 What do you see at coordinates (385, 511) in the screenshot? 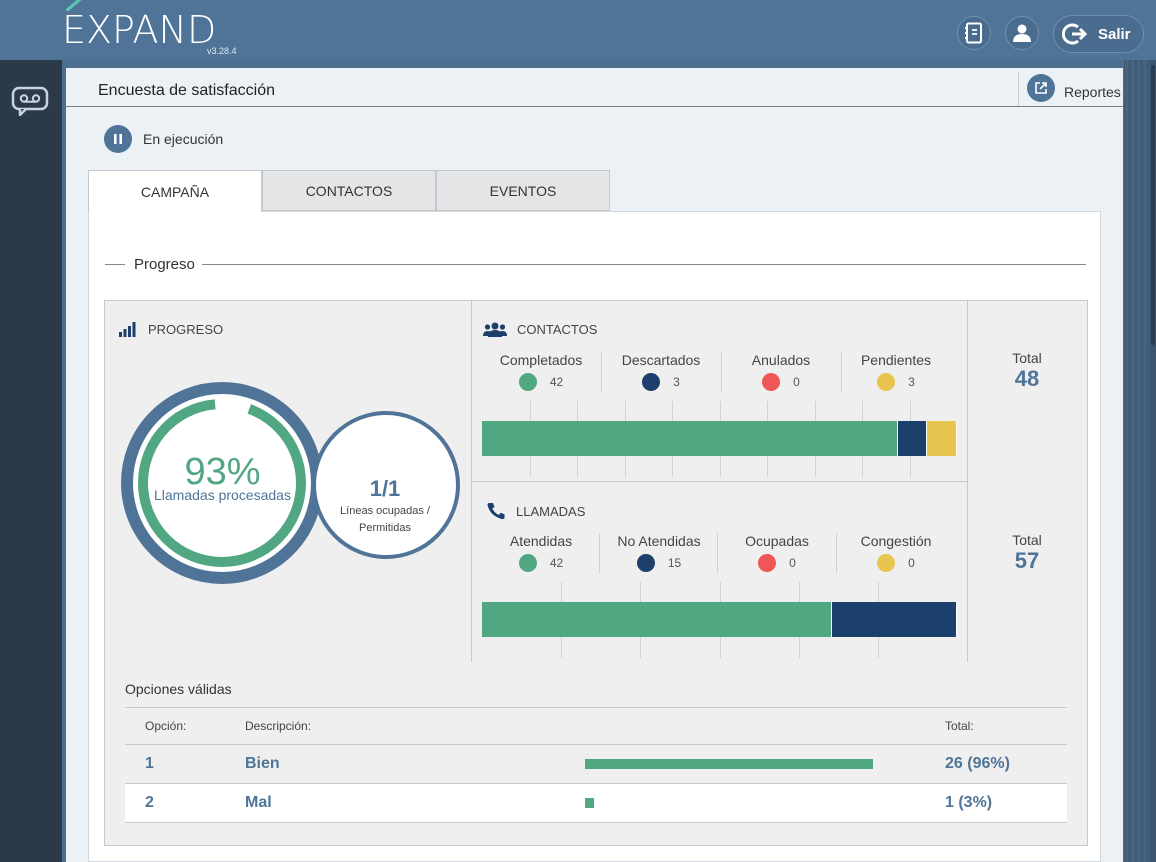
I see `lines-caption-1: Líneas ocupadas /` at bounding box center [385, 511].